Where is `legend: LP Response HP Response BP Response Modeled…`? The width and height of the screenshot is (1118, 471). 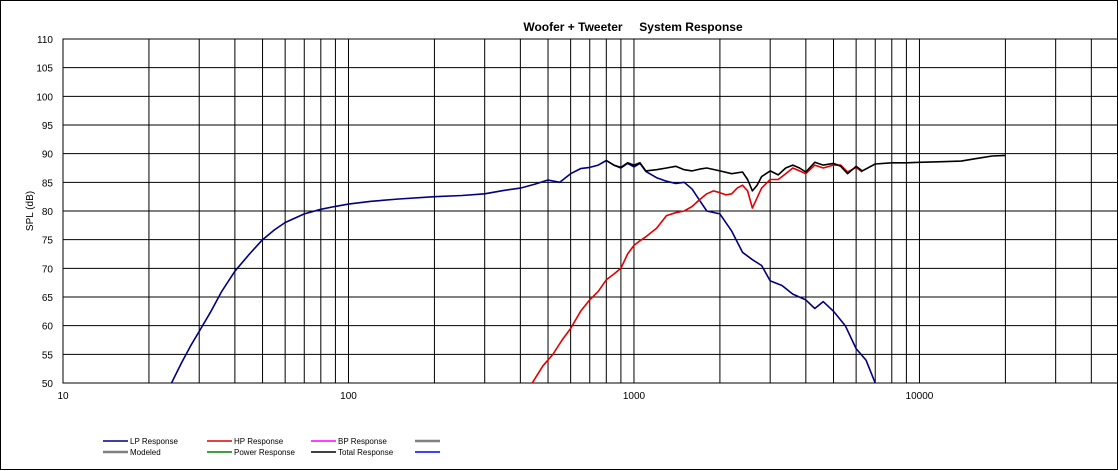
legend: LP Response HP Response BP Response Modeled… is located at coordinates (271, 447).